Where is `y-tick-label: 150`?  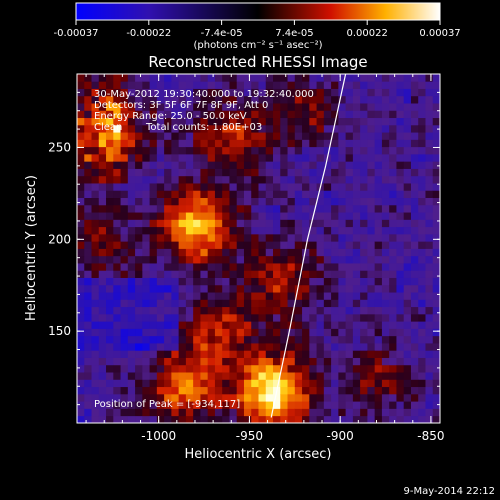 y-tick-label: 150 is located at coordinates (59, 331).